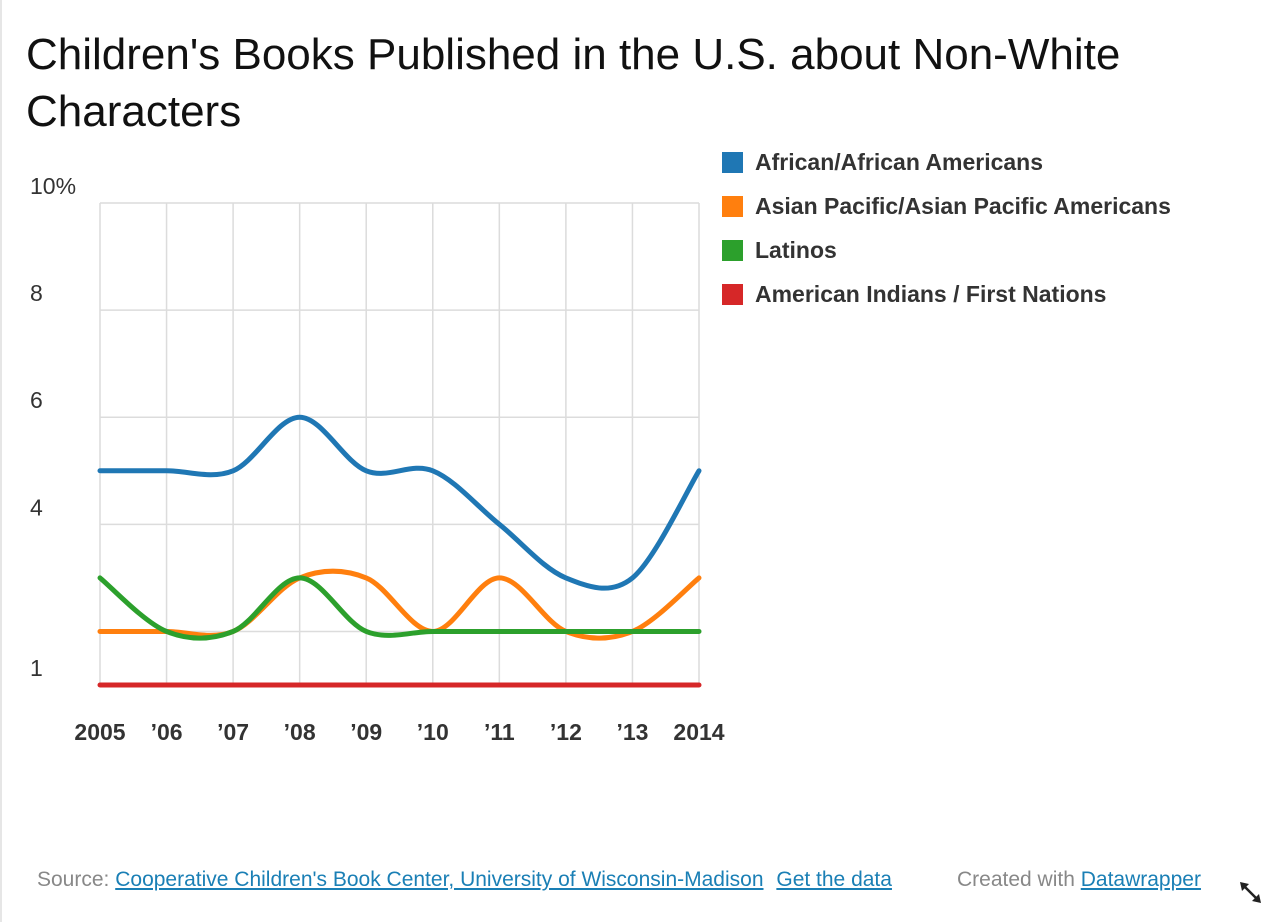  I want to click on legend-item: Asian Pacific/Asian Pacific Americans, so click(946, 206).